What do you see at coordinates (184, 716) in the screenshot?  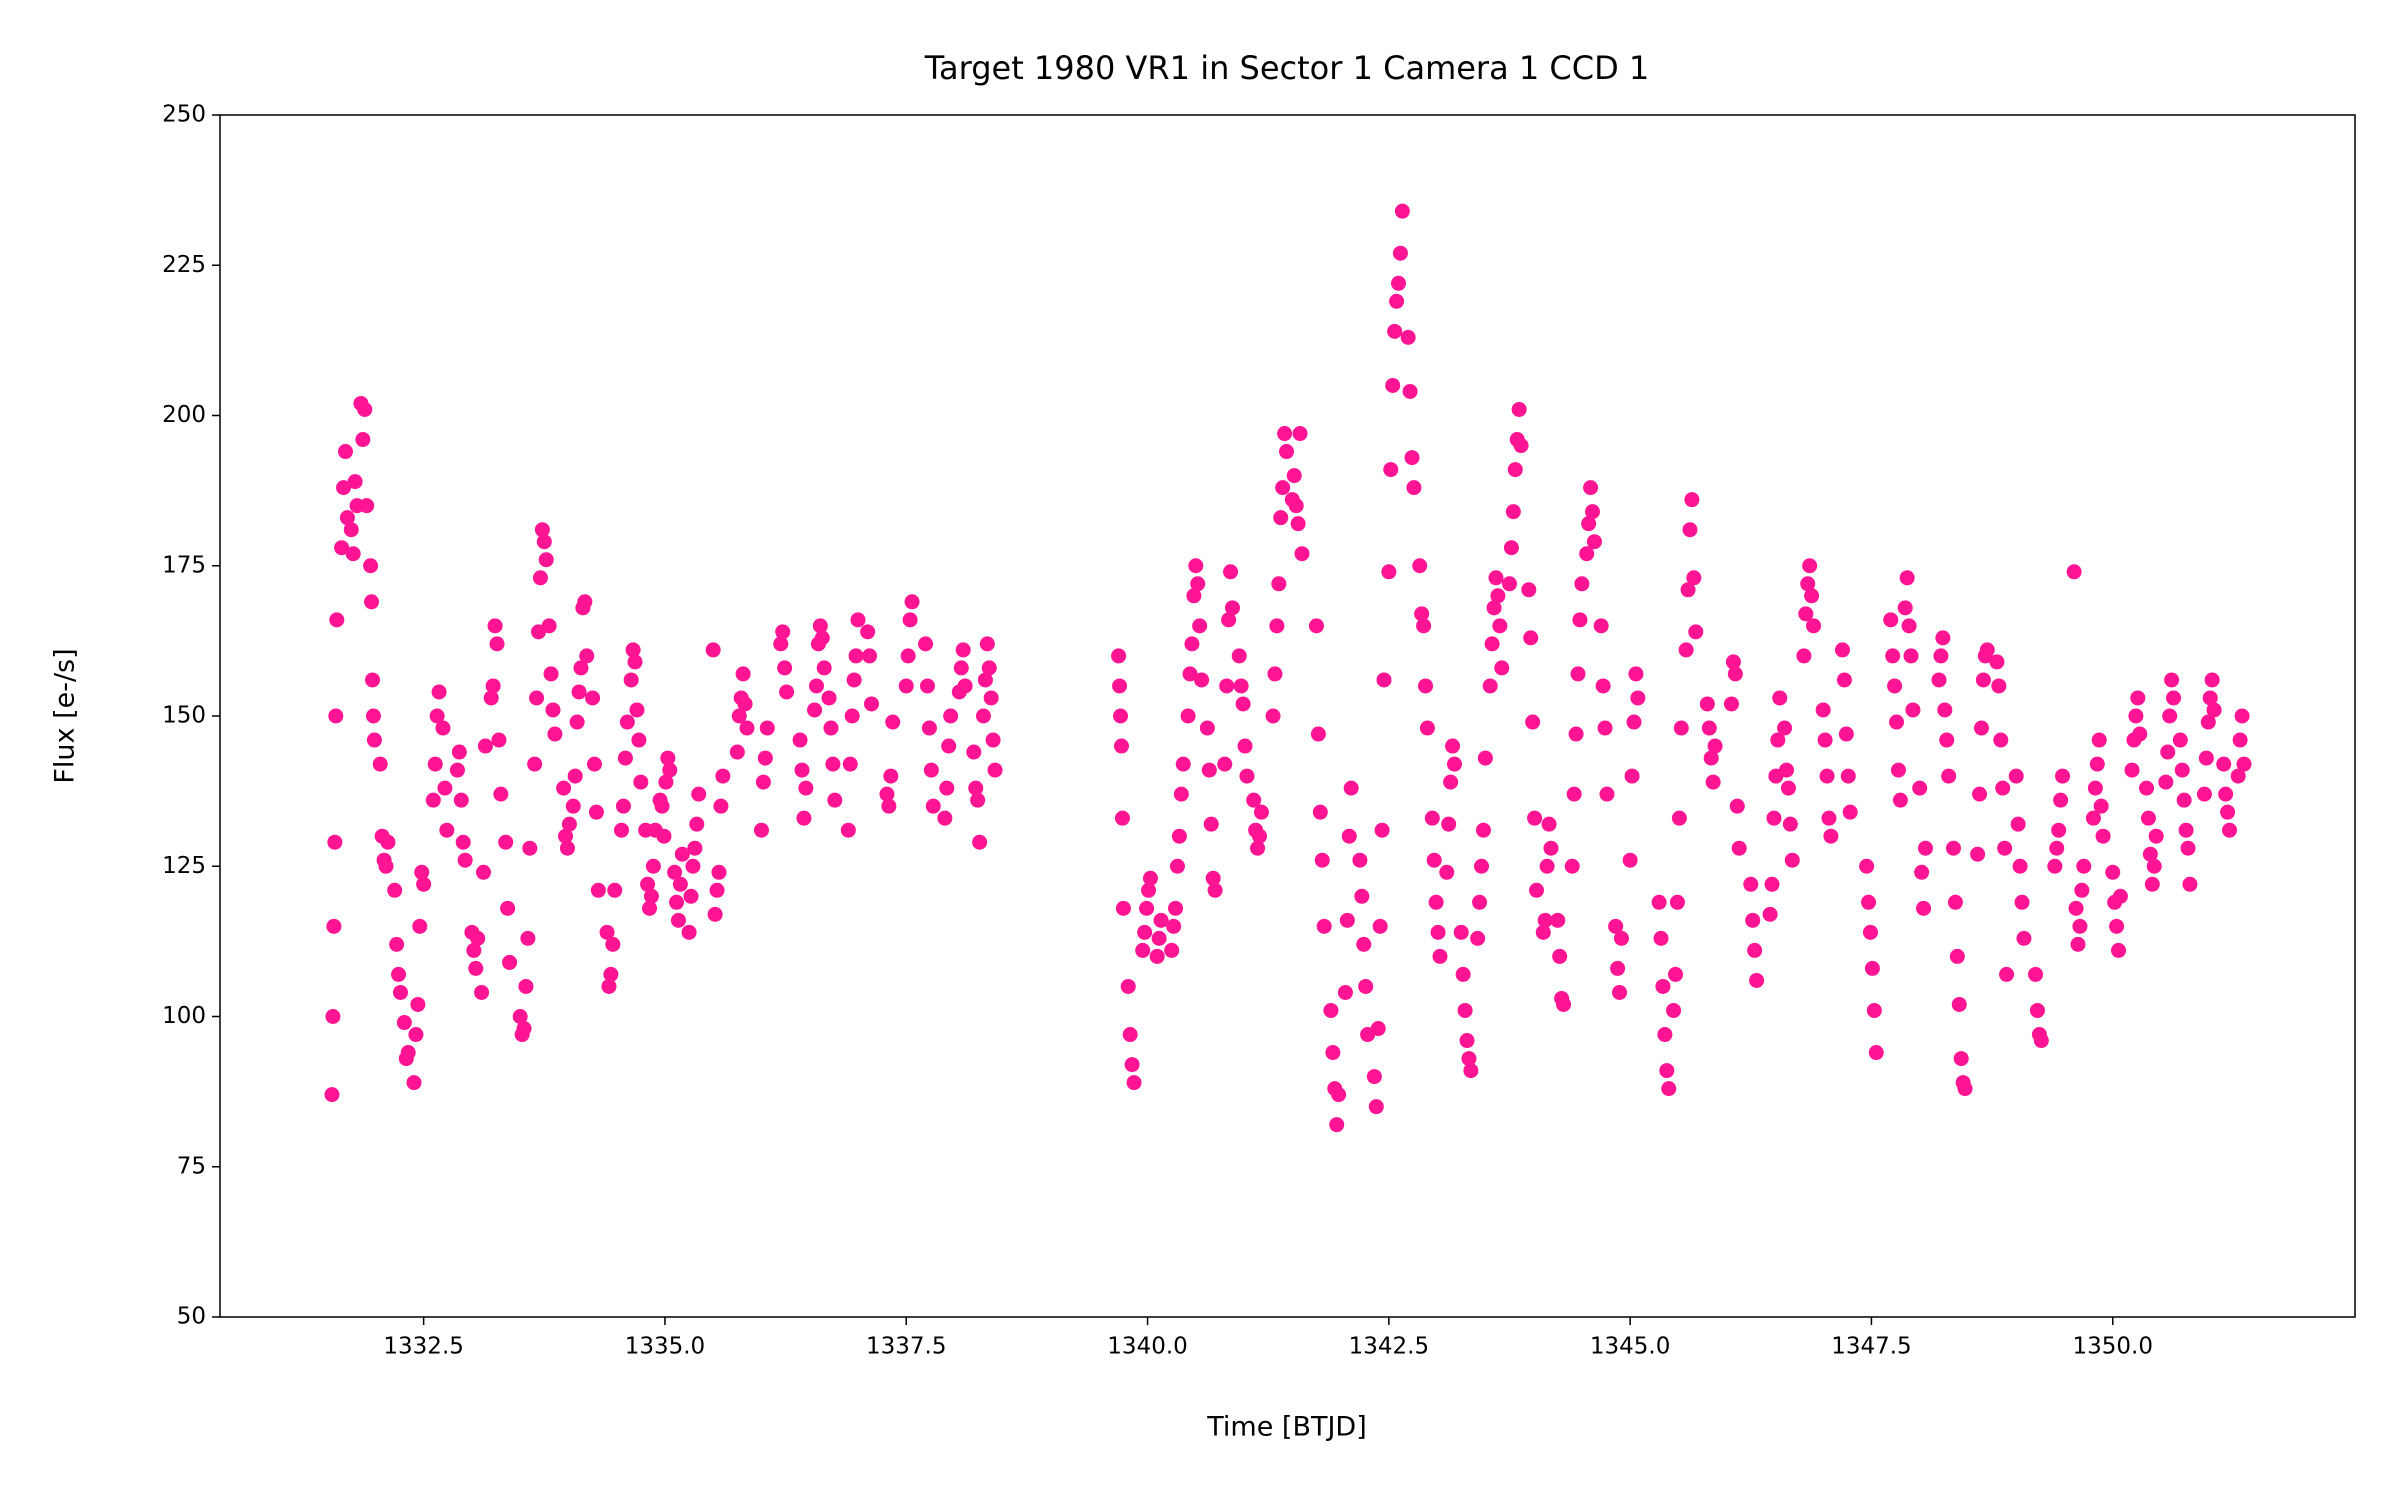 I see `y-tick-label: 150` at bounding box center [184, 716].